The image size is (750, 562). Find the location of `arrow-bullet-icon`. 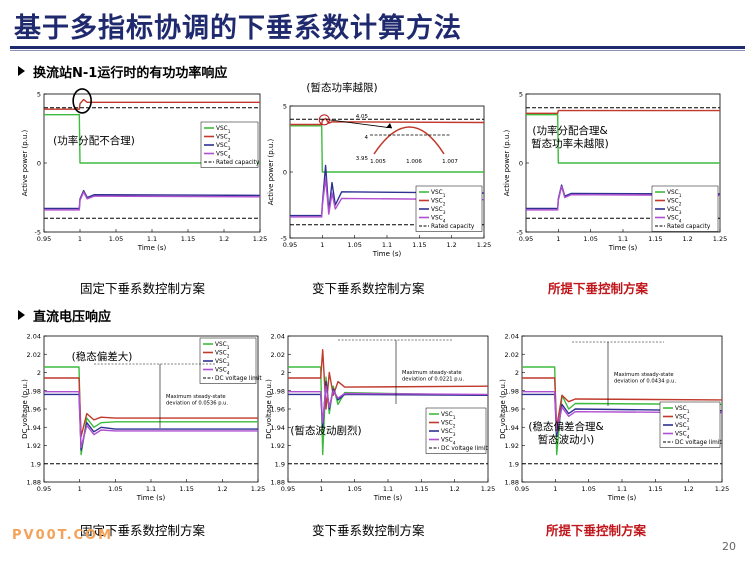

arrow-bullet-icon is located at coordinates (21, 71).